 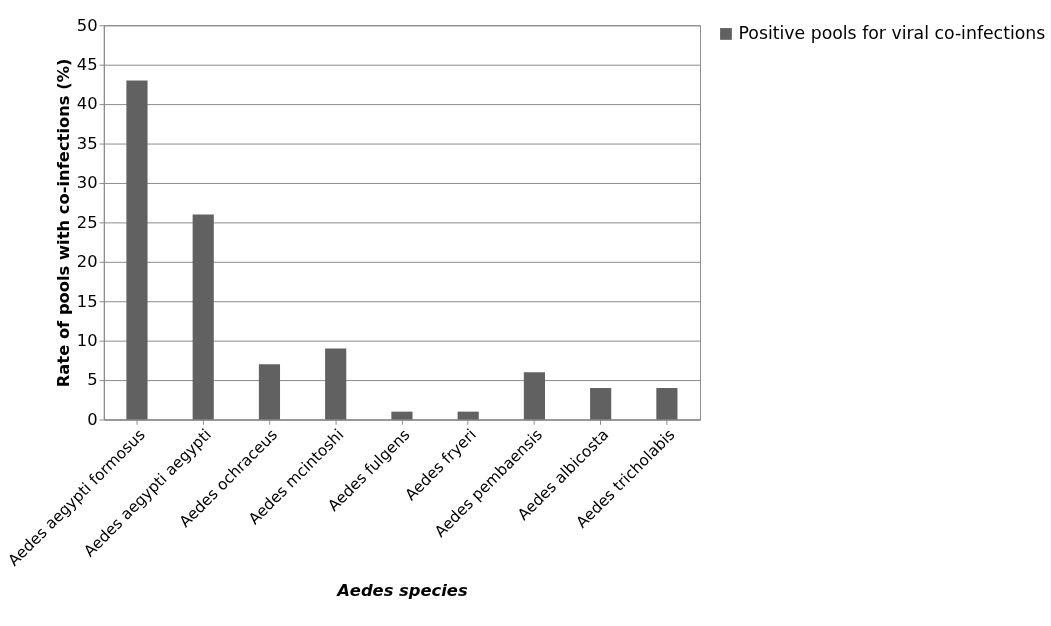 I want to click on y-tick-label: 50, so click(x=87, y=25).